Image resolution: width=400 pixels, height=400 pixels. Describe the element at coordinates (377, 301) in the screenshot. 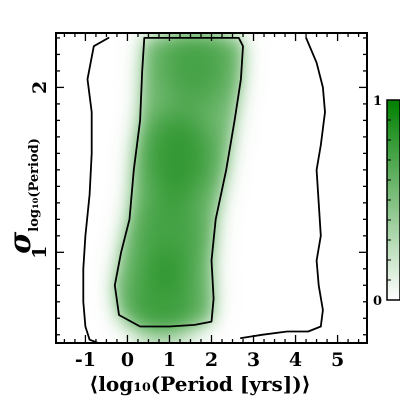

I see `colorbar-tick-low: 0` at that location.